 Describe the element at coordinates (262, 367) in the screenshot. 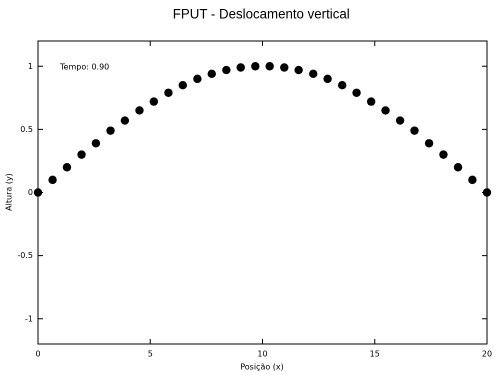

I see `x-axis-label: Posição (x)` at that location.